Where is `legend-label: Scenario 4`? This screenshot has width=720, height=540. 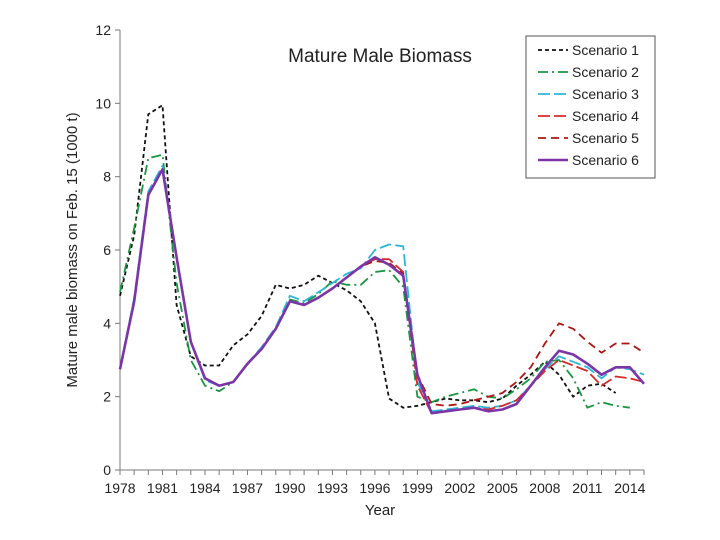
legend-label: Scenario 4 is located at coordinates (605, 116).